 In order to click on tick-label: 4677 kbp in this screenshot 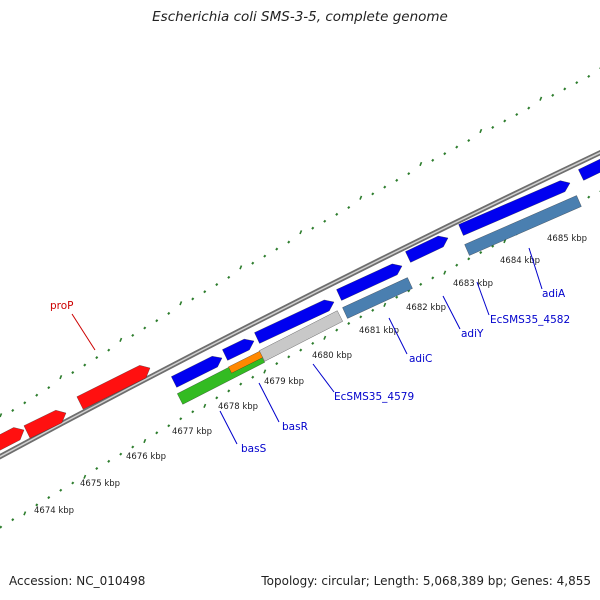, I will do `click(192, 432)`.